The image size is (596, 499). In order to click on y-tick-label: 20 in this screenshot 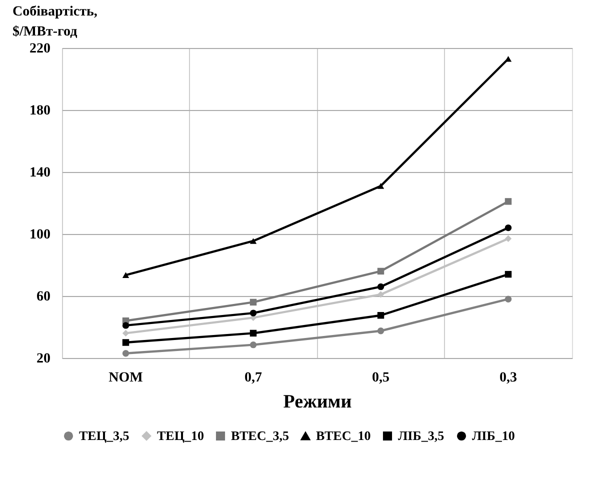, I will do `click(43, 359)`.